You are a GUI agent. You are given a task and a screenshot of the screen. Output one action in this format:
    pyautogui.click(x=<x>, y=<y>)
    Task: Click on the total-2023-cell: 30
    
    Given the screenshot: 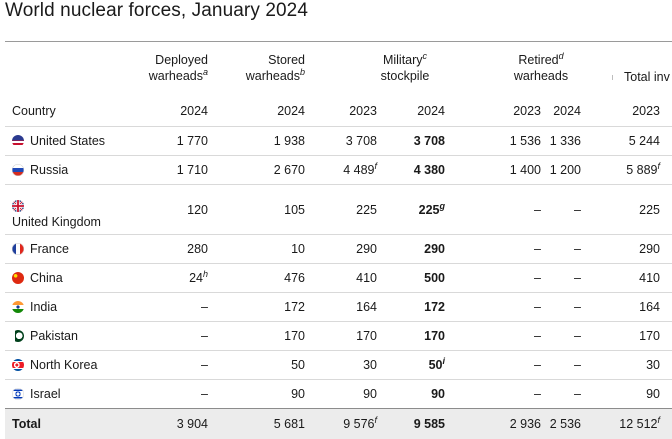 What is the action you would take?
    pyautogui.click(x=620, y=365)
    